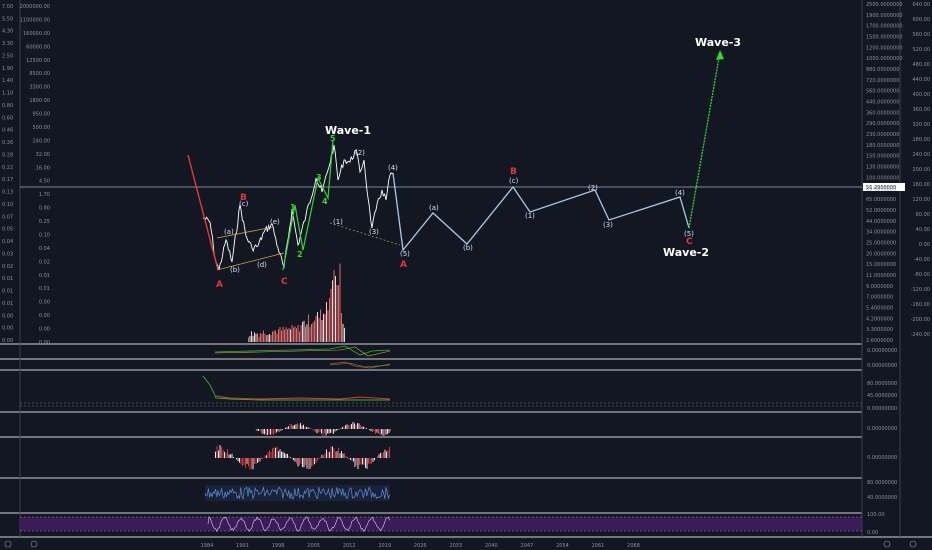 Image resolution: width=932 pixels, height=550 pixels. I want to click on left-axis-tick: 0.10, so click(7, 205).